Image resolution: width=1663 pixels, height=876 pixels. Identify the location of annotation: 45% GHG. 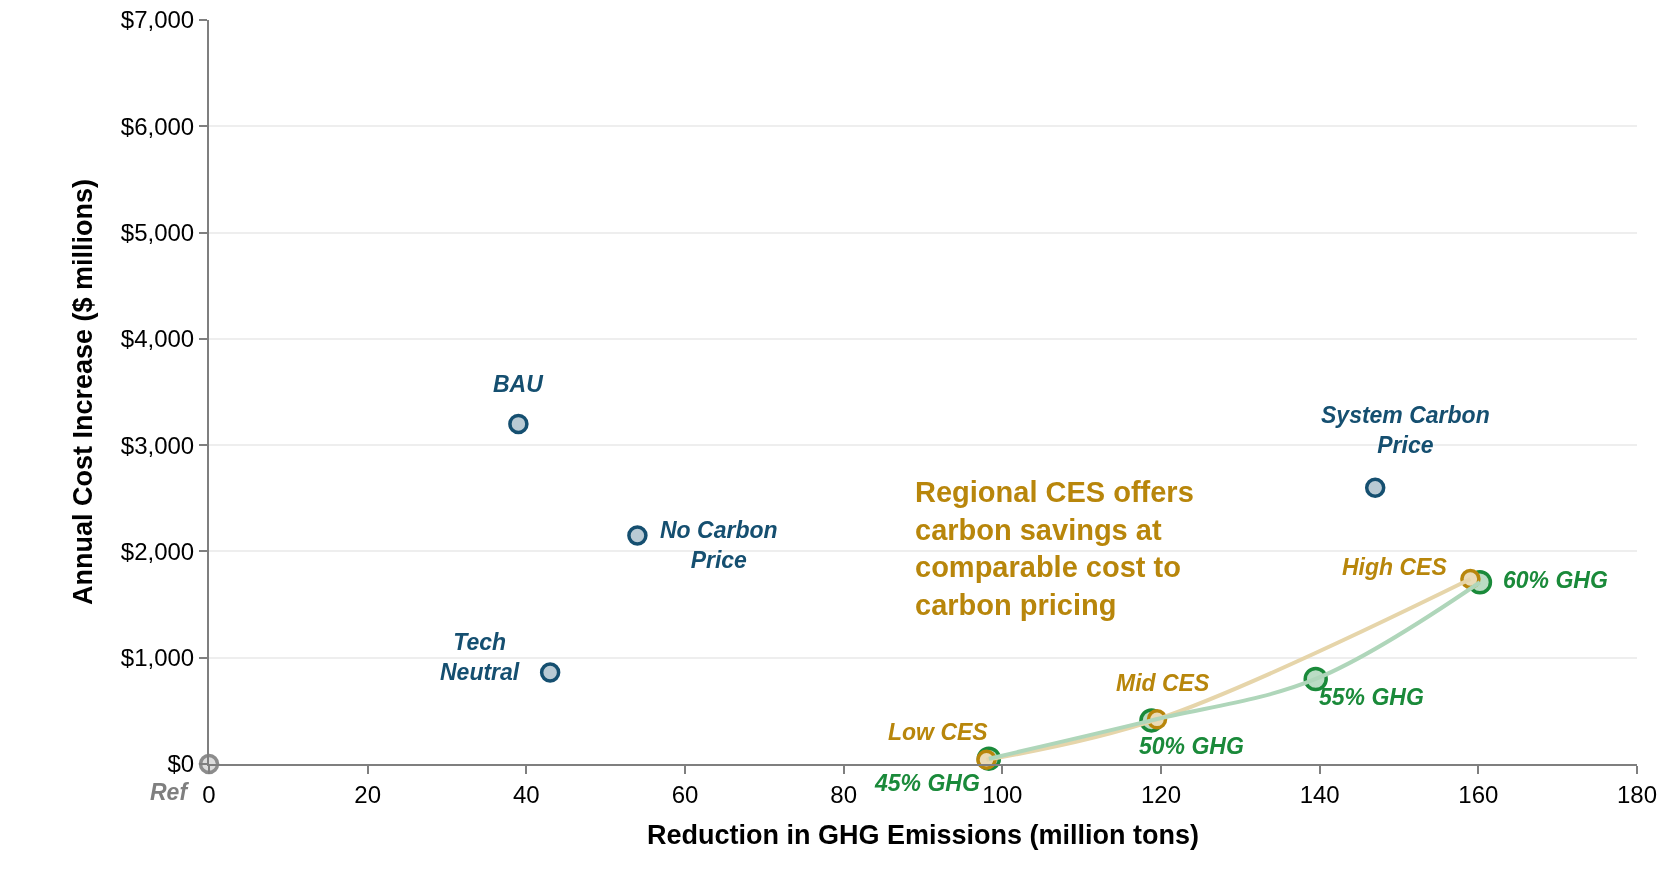
(927, 783).